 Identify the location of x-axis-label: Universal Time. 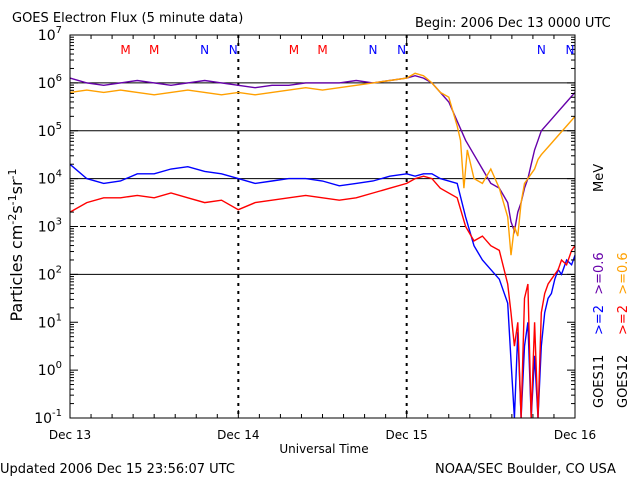
(323, 449).